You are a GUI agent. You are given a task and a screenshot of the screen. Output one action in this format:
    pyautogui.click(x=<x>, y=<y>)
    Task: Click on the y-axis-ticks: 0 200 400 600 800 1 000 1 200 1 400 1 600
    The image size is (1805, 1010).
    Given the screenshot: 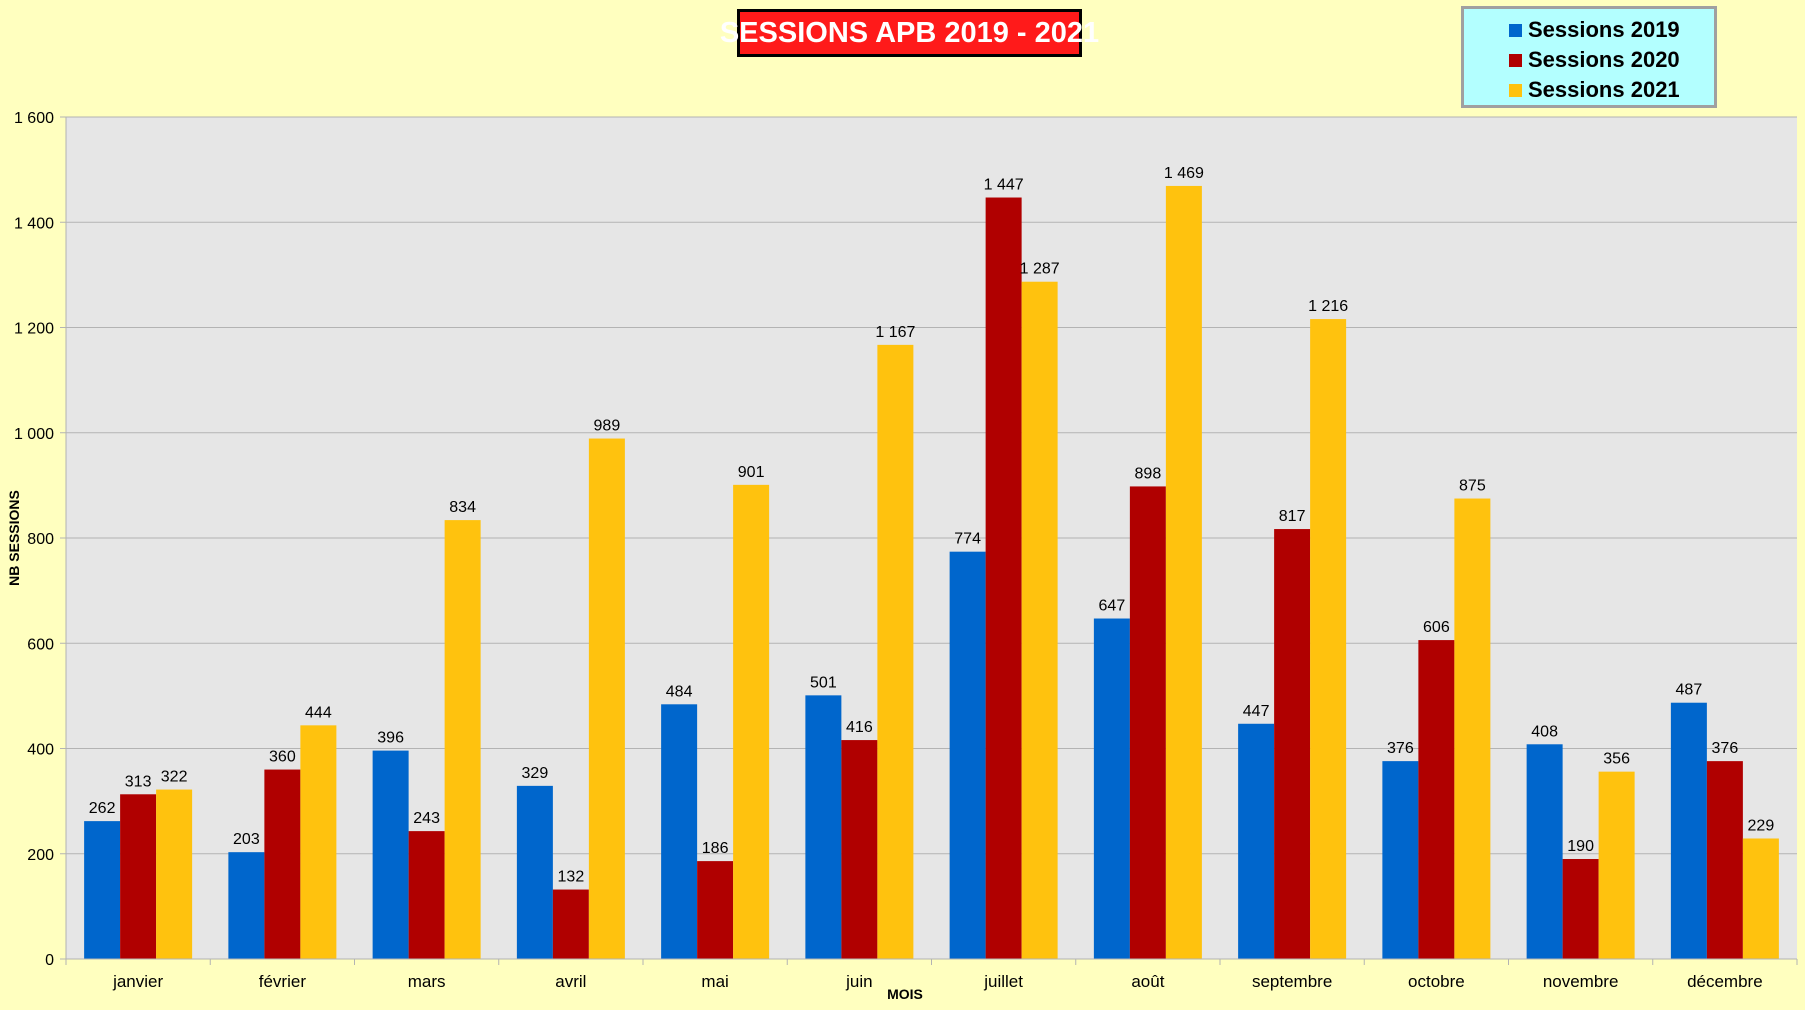 What is the action you would take?
    pyautogui.click(x=40, y=539)
    